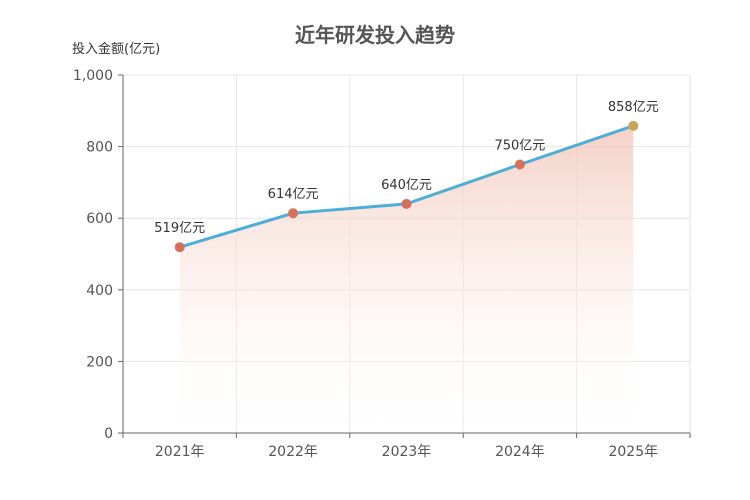  I want to click on data-label: 858亿元, so click(633, 107).